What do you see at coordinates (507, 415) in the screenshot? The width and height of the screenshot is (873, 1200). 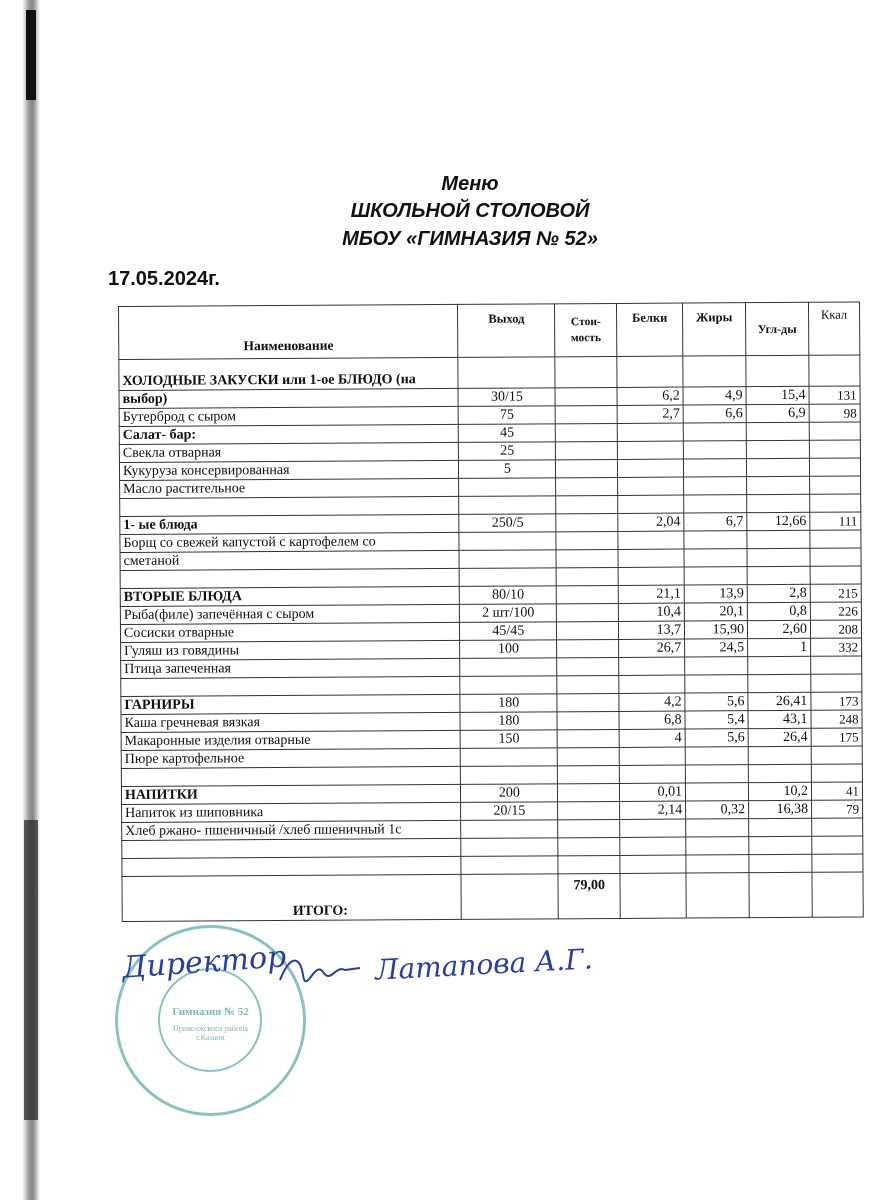 I see `yield-cell: 75` at bounding box center [507, 415].